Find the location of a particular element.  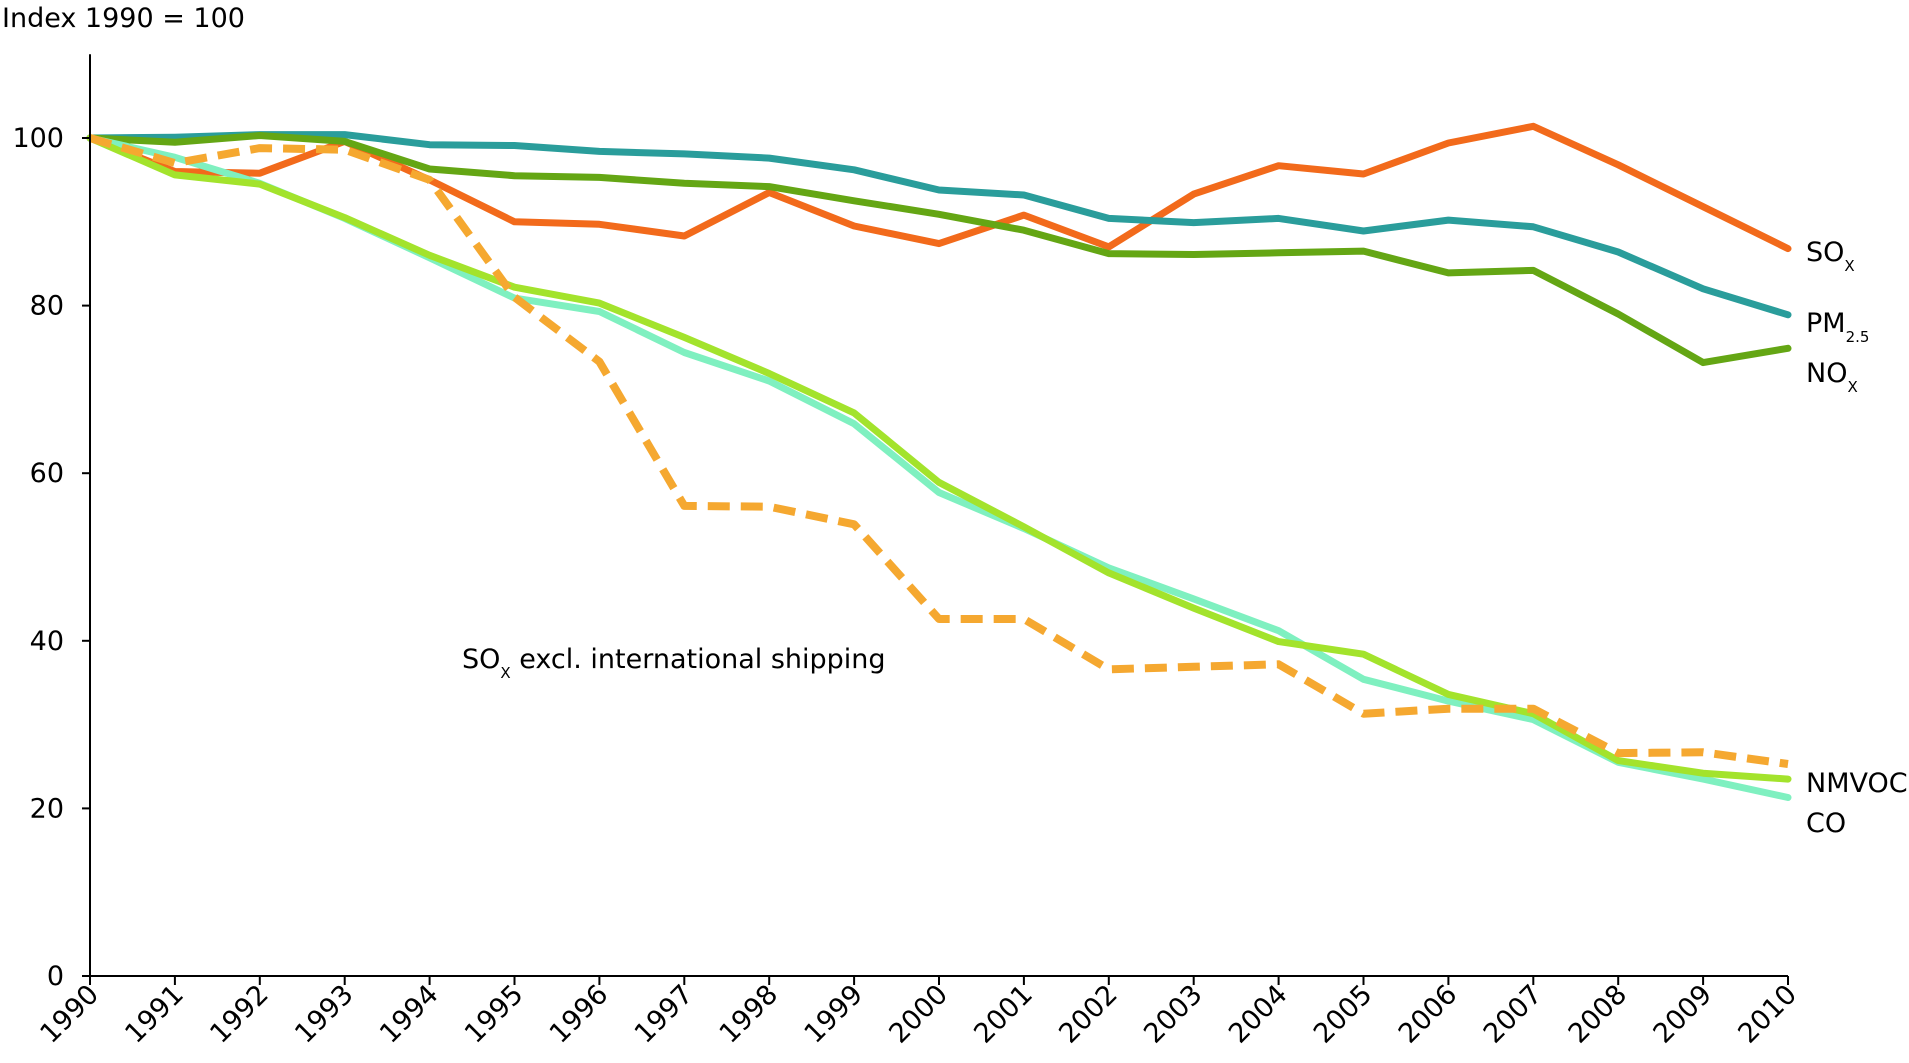

x-tick-label: 1999 is located at coordinates (834, 1014).